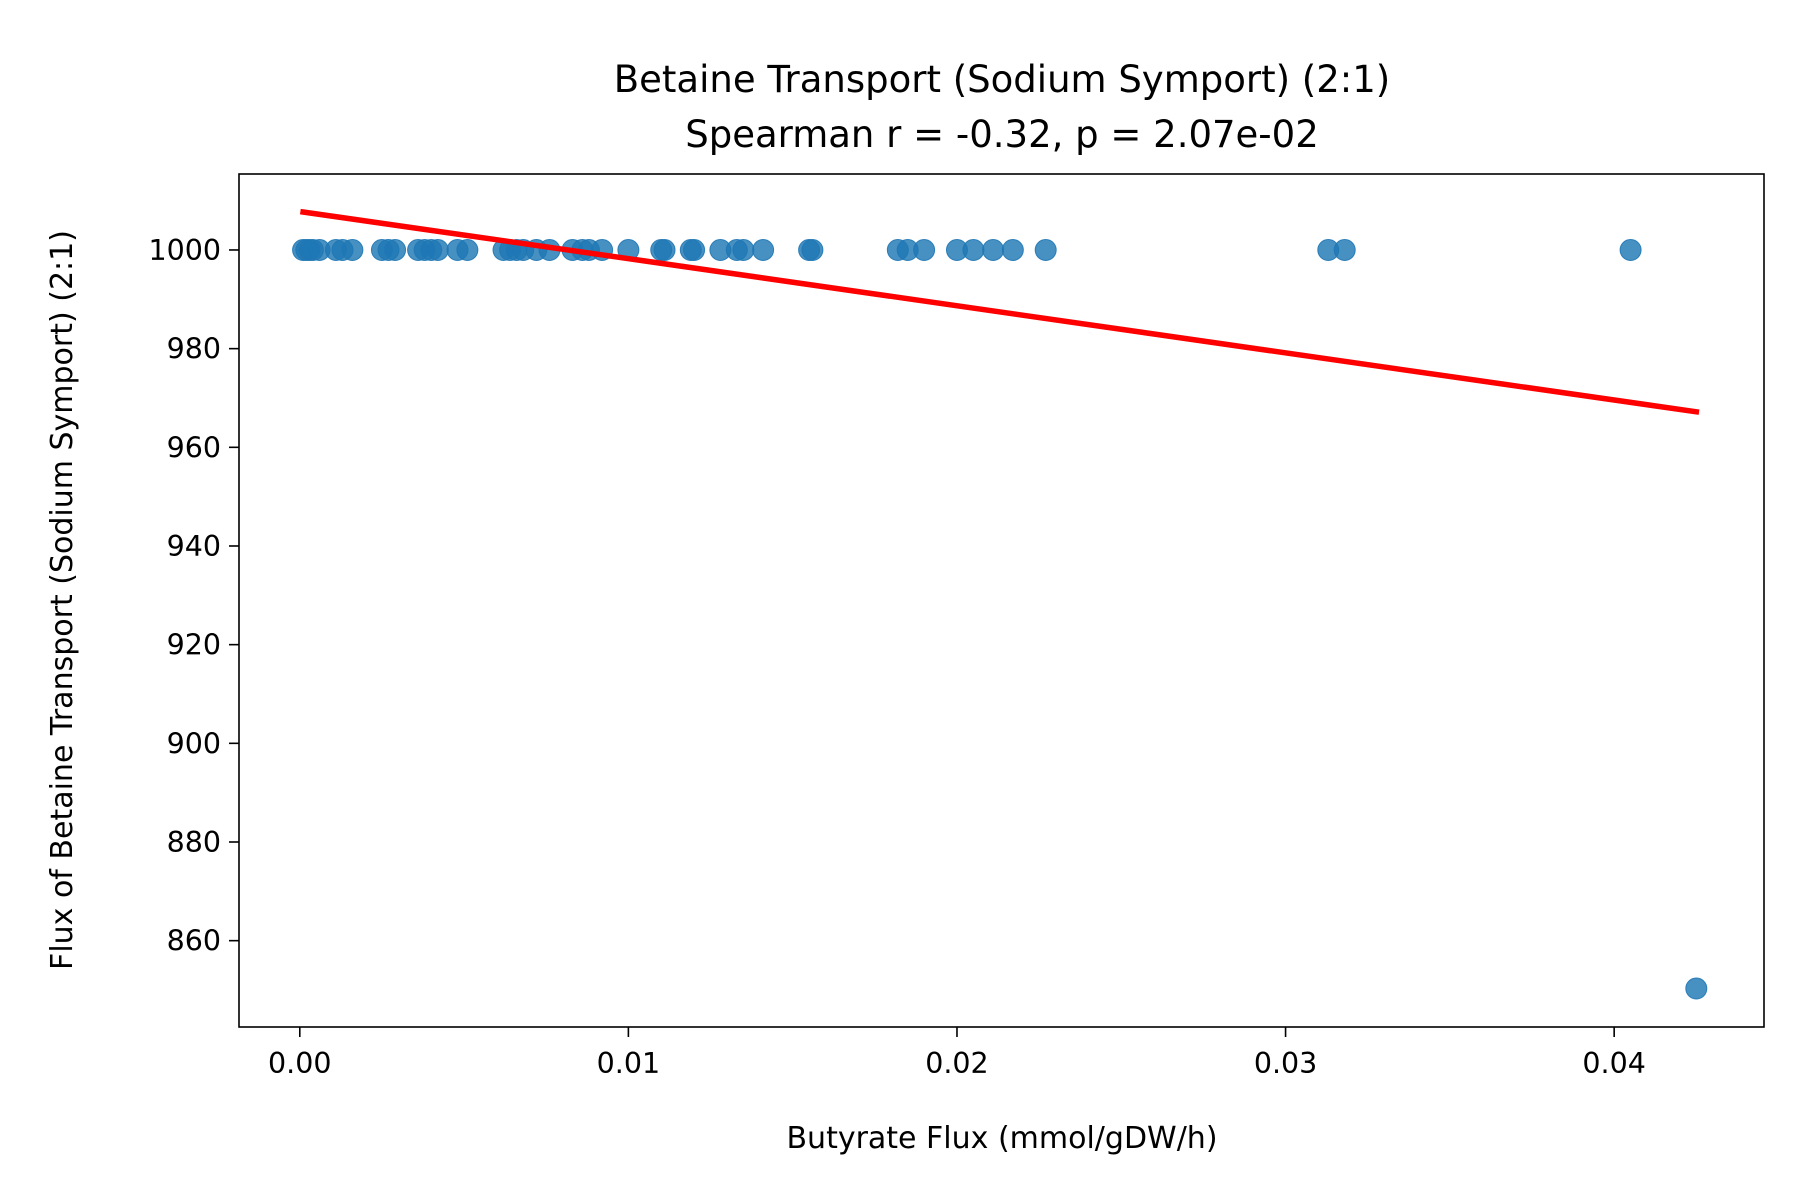 Image resolution: width=1800 pixels, height=1204 pixels. Describe the element at coordinates (184, 250) in the screenshot. I see `y-tick-label: 1000` at that location.